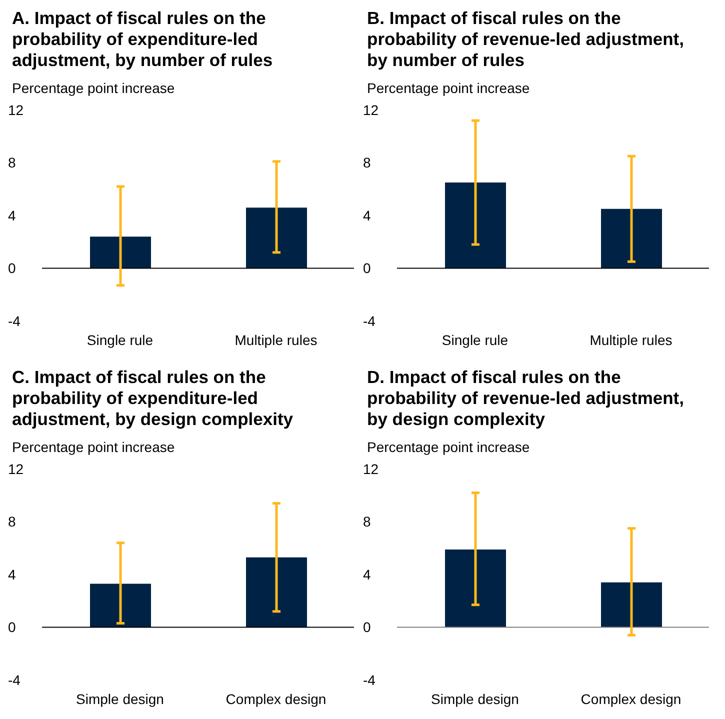  I want to click on chart-title: D. Impact of fiscal rules on the probability of revenue-led adjustment, by design complexity, so click(525, 399).